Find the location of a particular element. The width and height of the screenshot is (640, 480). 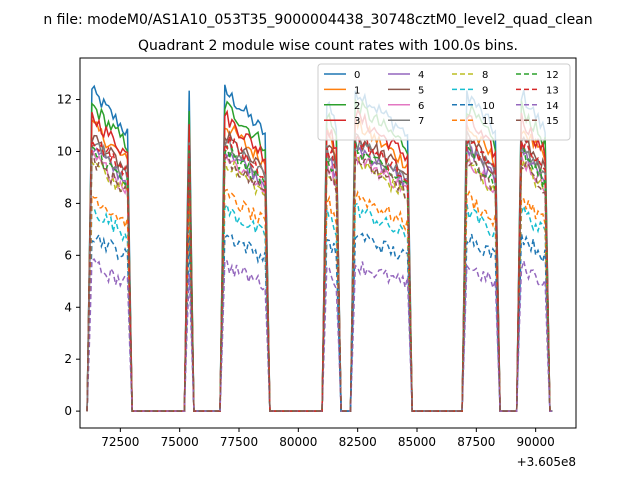

legend-label: 13 is located at coordinates (552, 90).